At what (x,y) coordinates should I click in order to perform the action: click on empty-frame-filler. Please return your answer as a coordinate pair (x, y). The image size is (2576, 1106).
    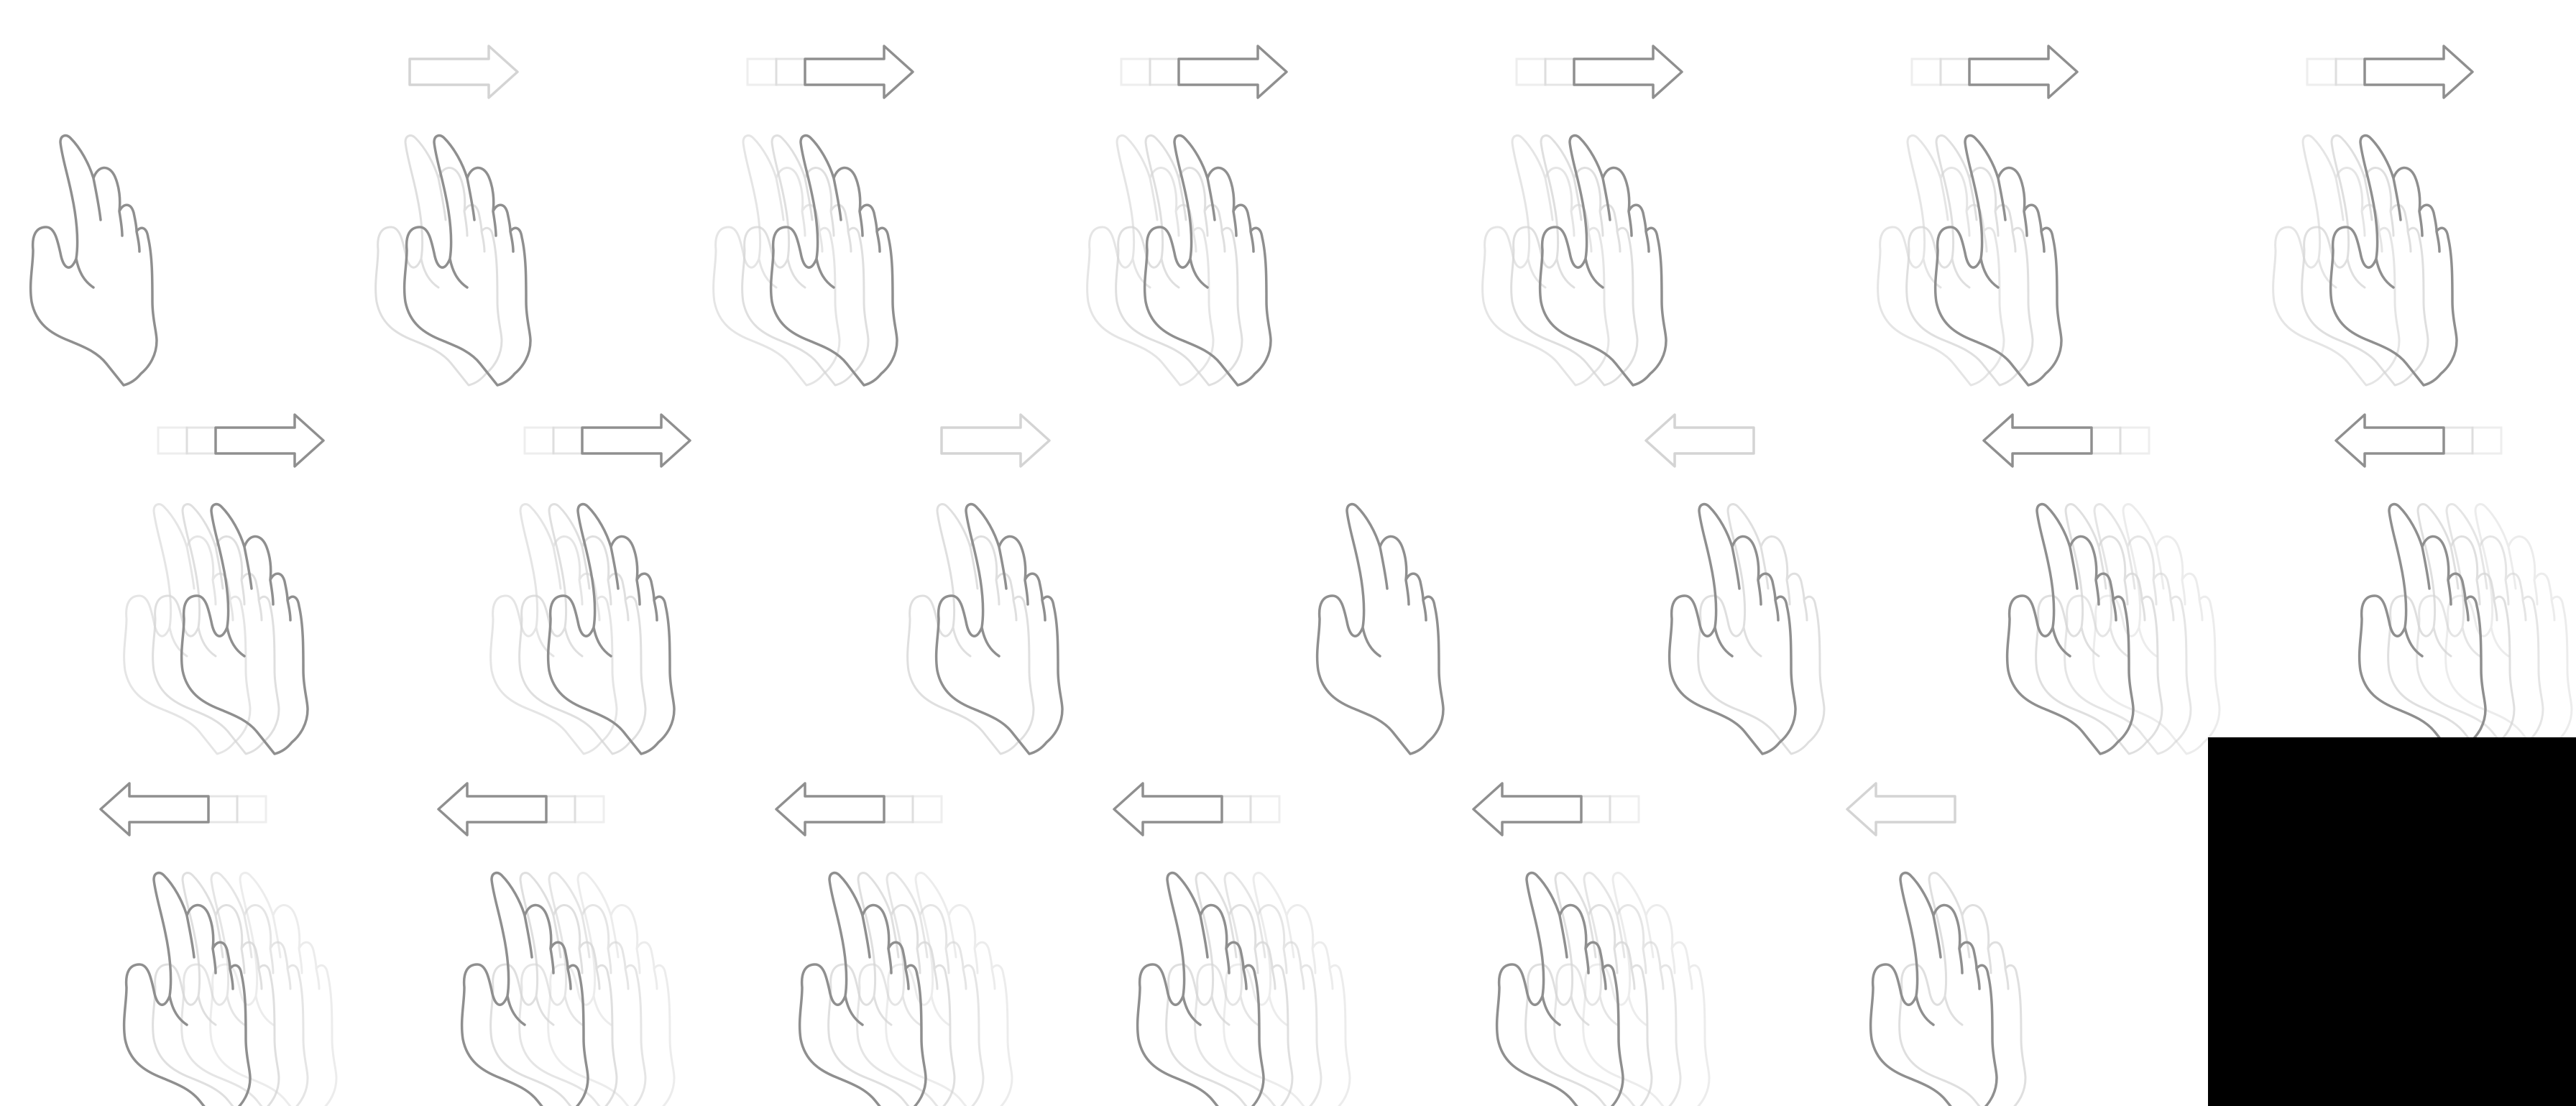
    Looking at the image, I should click on (2392, 921).